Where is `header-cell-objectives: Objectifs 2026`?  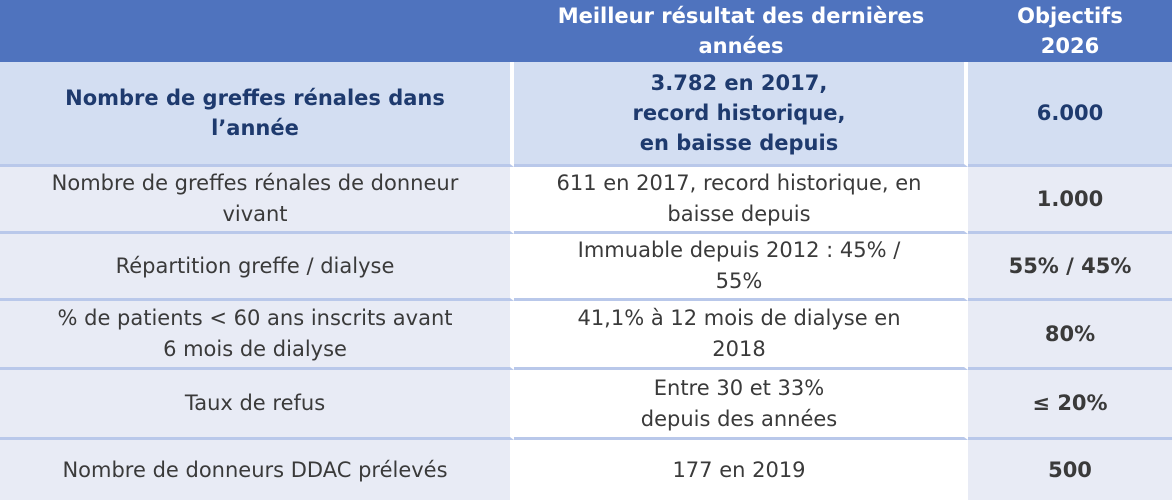
header-cell-objectives: Objectifs 2026 is located at coordinates (1070, 31).